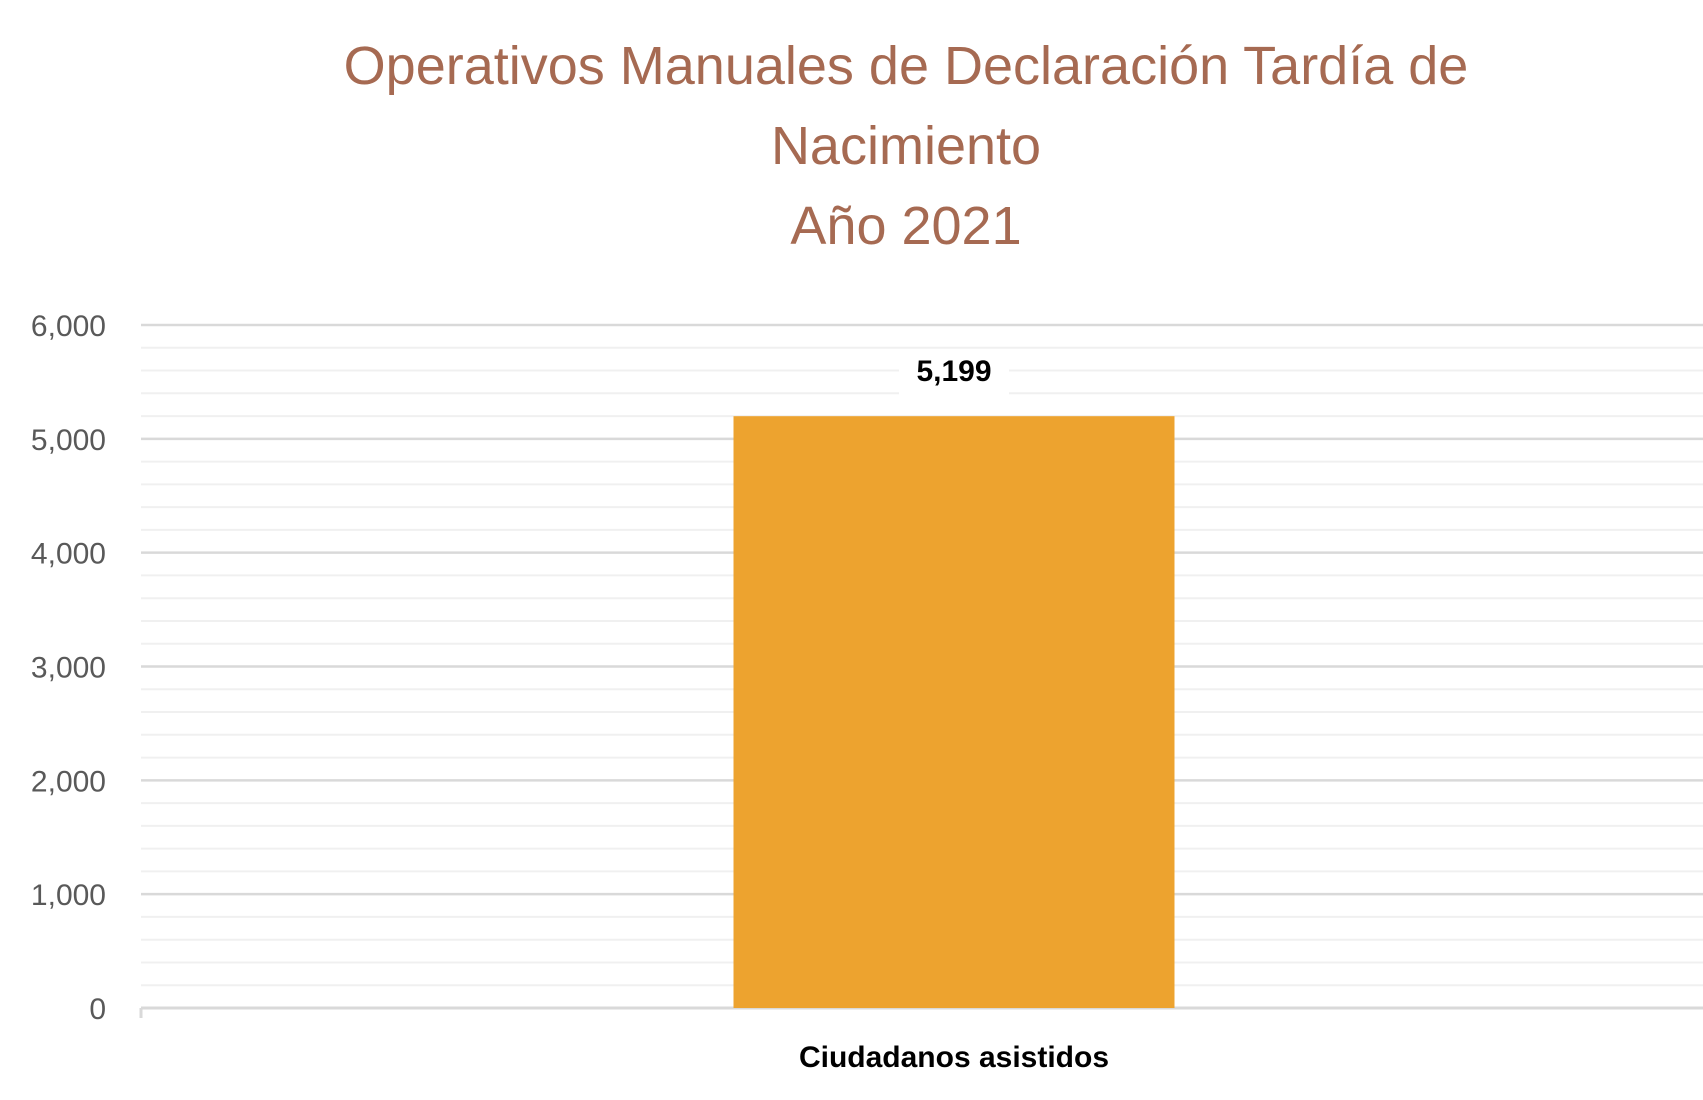  Describe the element at coordinates (68, 326) in the screenshot. I see `y-tick-label: 6,000` at that location.